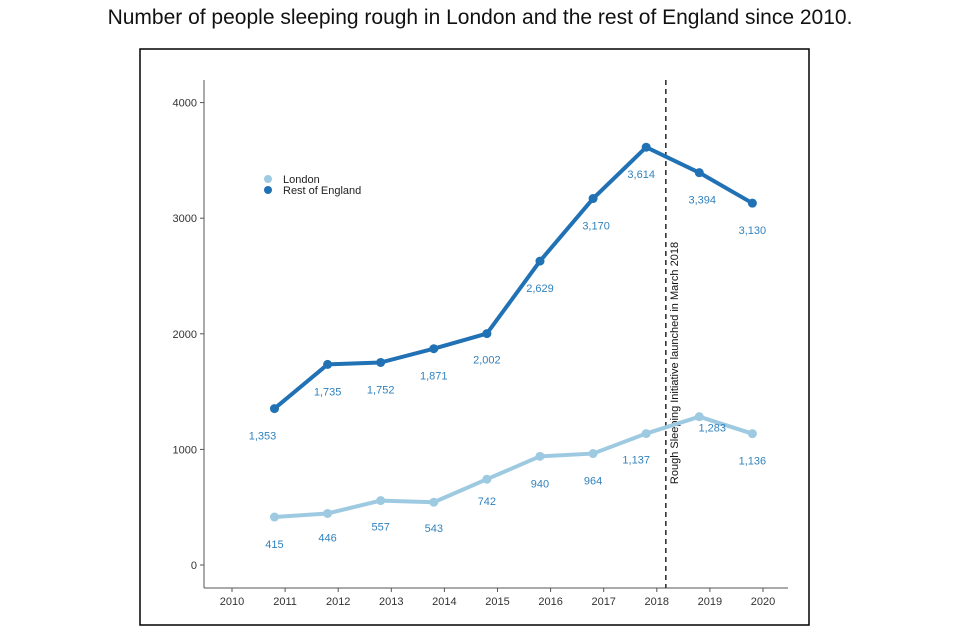 The width and height of the screenshot is (960, 640). What do you see at coordinates (185, 104) in the screenshot?
I see `y-tick-label: 4000` at bounding box center [185, 104].